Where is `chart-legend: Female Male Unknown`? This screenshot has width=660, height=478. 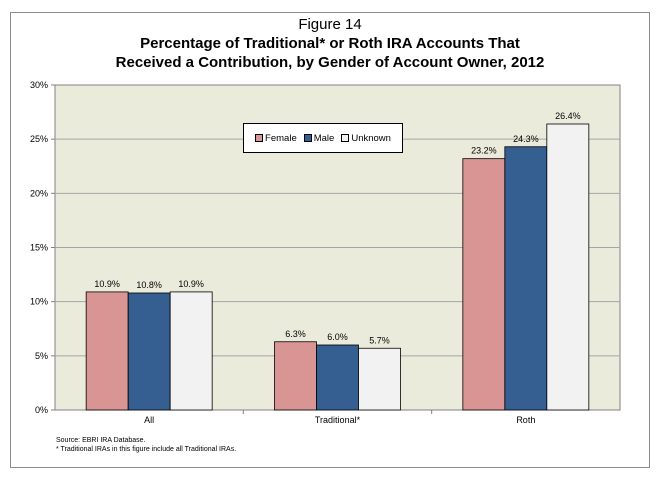
chart-legend: Female Male Unknown is located at coordinates (323, 138).